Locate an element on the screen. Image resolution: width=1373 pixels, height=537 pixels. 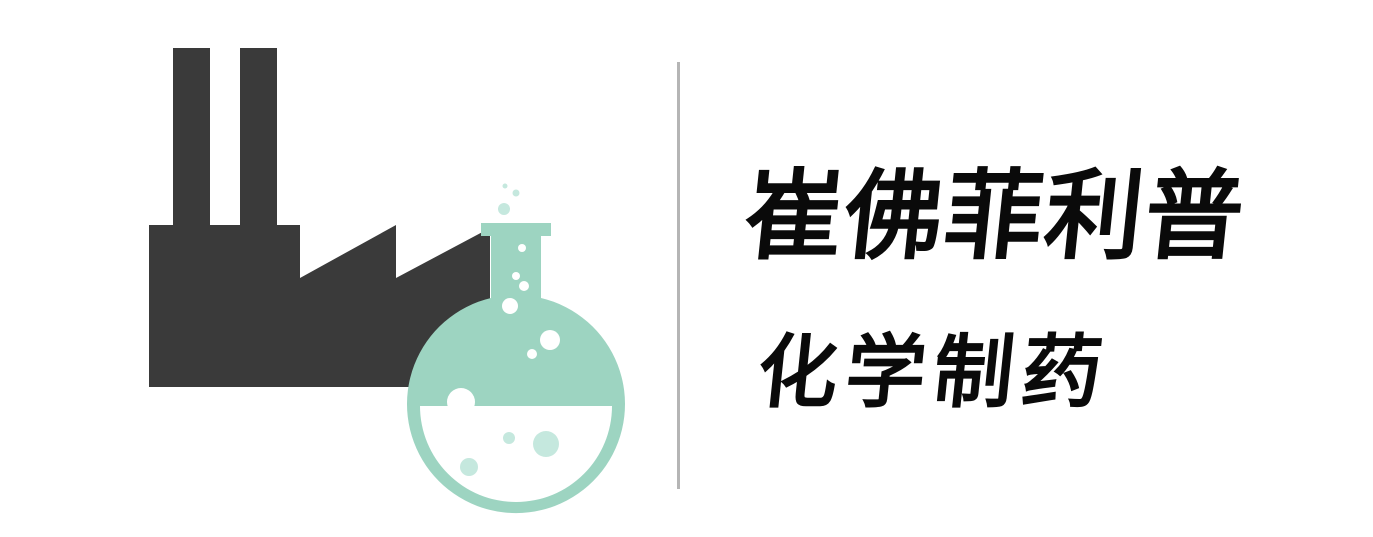
factory-chimney-left is located at coordinates (191, 139).